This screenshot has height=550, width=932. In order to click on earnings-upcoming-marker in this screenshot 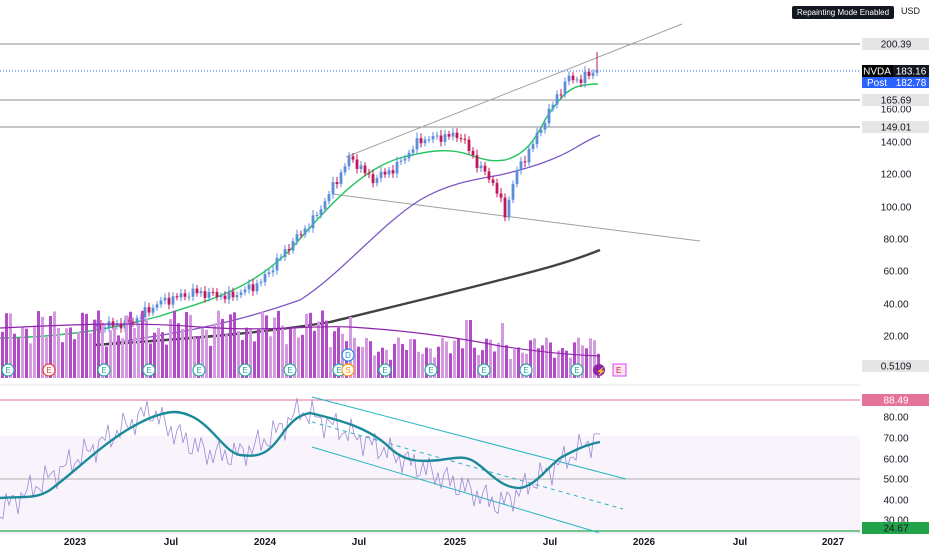, I will do `click(619, 370)`.